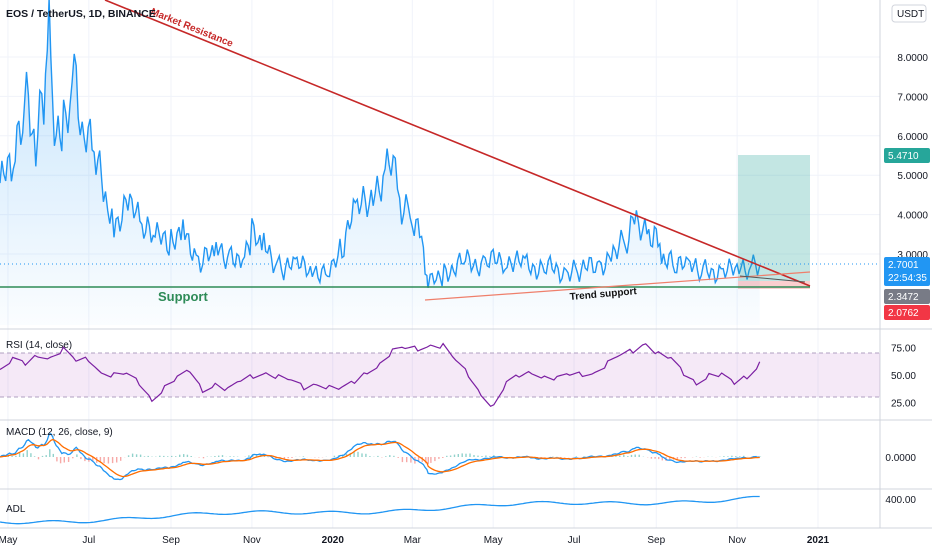  I want to click on stop-price-value: 2.0762, so click(903, 313).